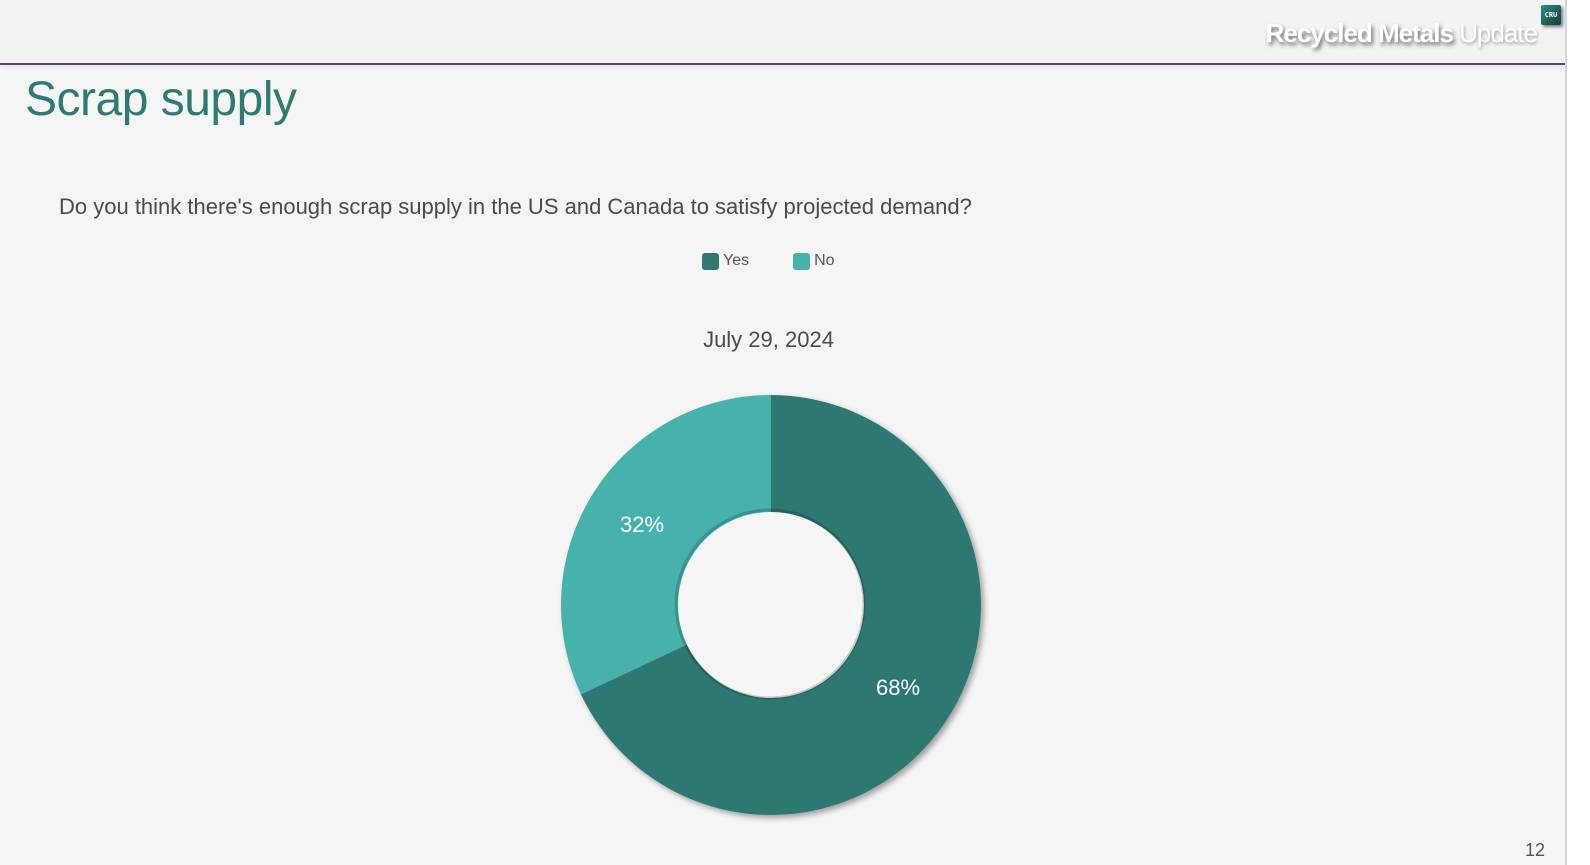 Image resolution: width=1590 pixels, height=865 pixels. I want to click on legend-item-yes: Yes, so click(725, 261).